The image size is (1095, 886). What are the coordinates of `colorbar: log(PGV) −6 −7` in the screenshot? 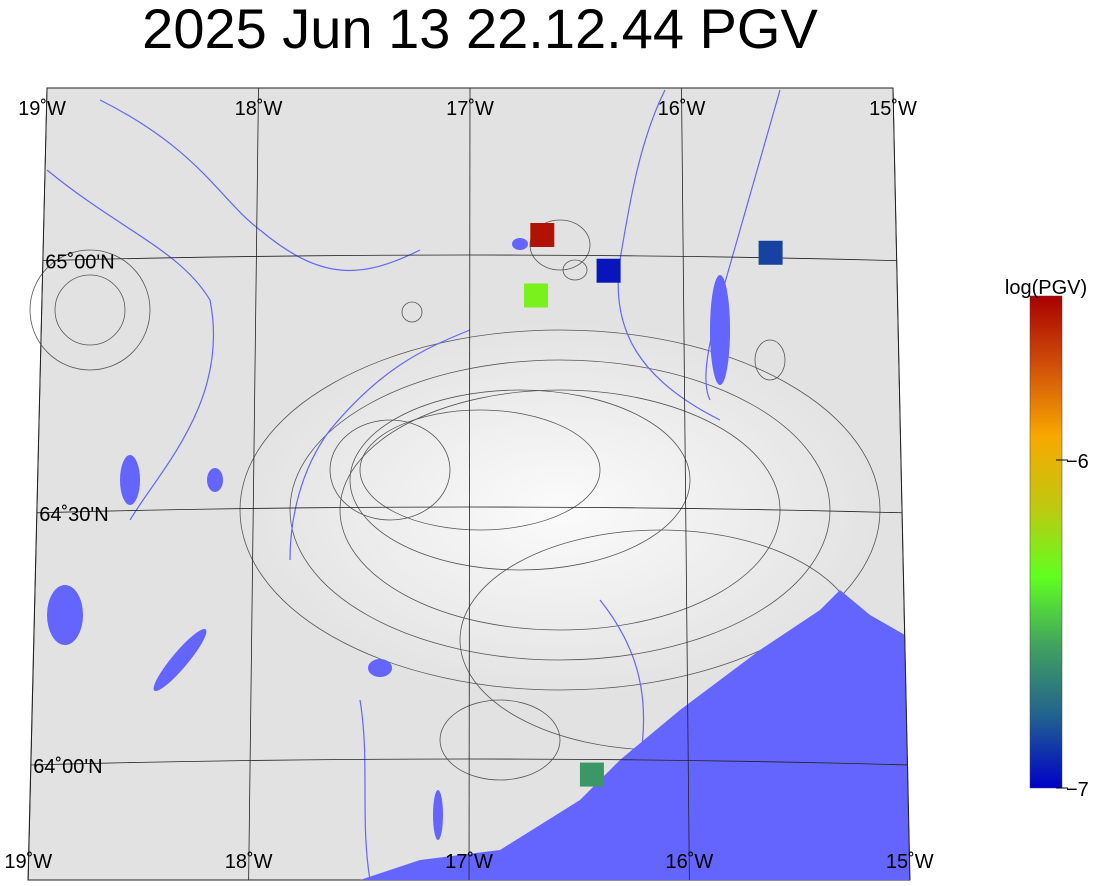 It's located at (1047, 539).